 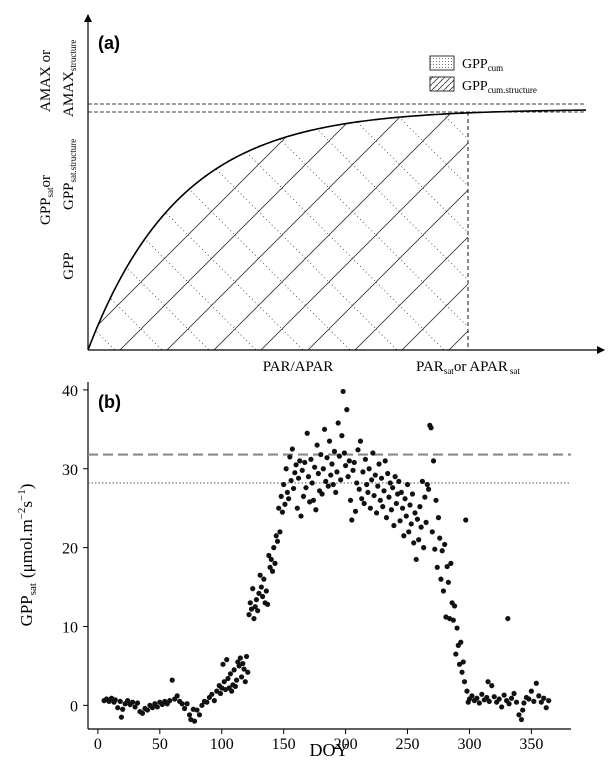 What do you see at coordinates (329, 468) in the screenshot?
I see `reference-lines-b` at bounding box center [329, 468].